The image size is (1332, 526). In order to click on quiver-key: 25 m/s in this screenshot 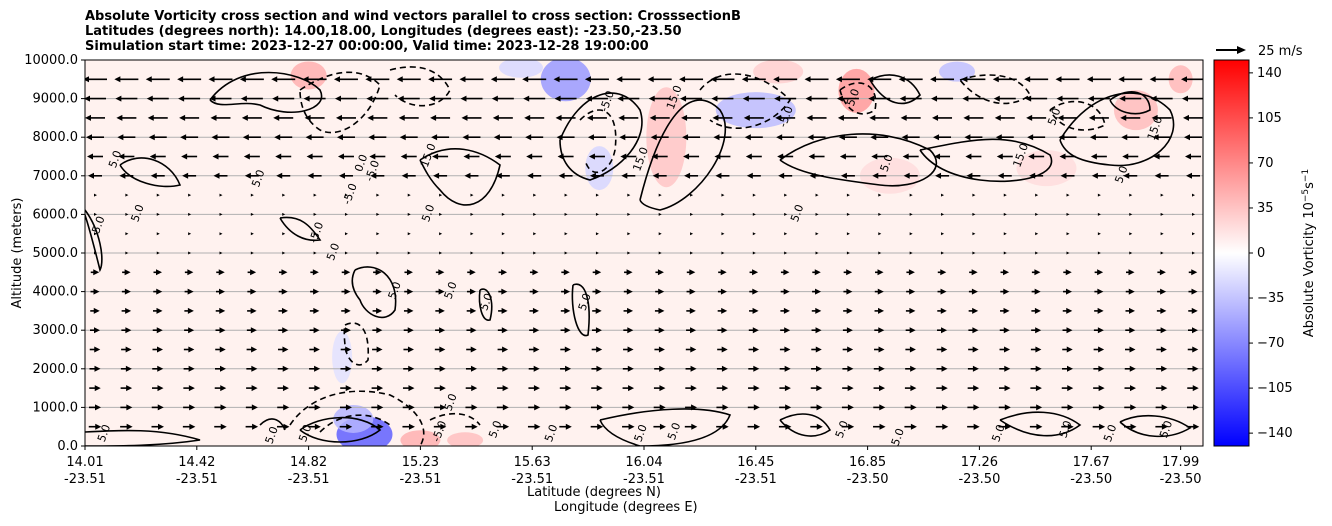, I will do `click(1259, 51)`.